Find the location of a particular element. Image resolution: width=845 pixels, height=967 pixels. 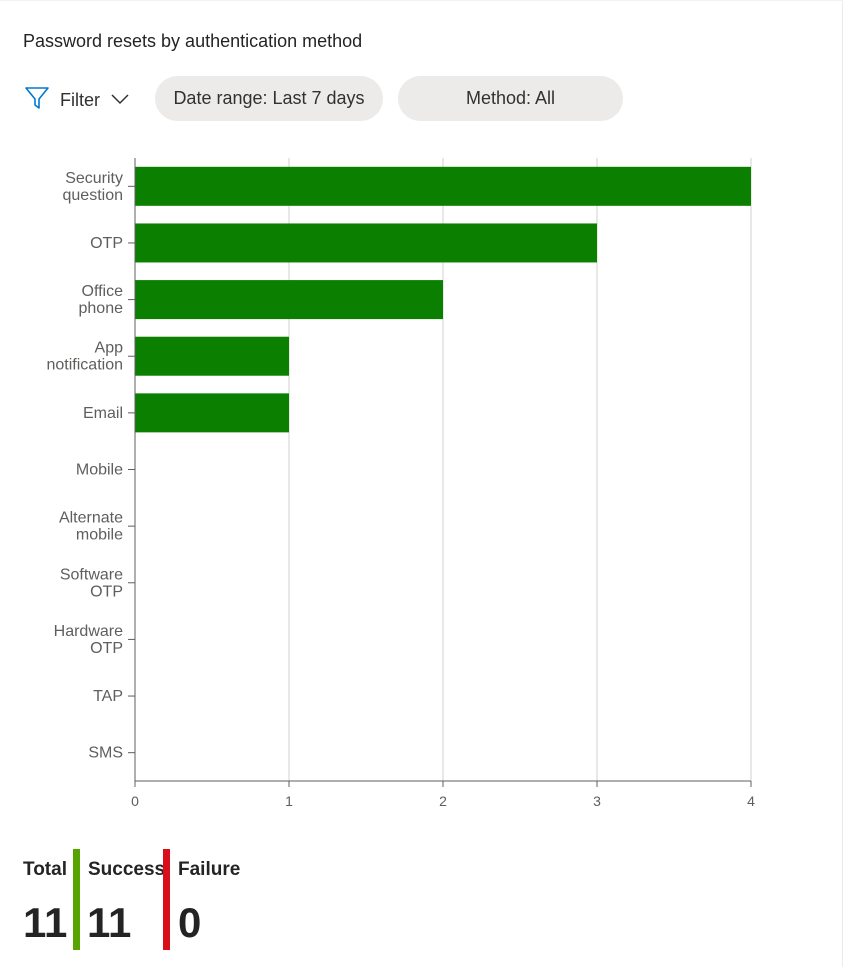

filter-label: Filter is located at coordinates (80, 100).